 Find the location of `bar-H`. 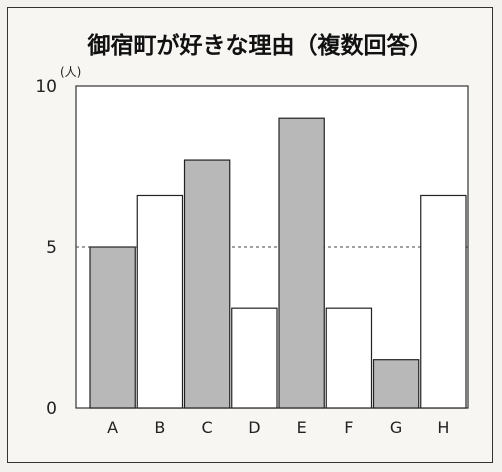

bar-H is located at coordinates (443, 301).